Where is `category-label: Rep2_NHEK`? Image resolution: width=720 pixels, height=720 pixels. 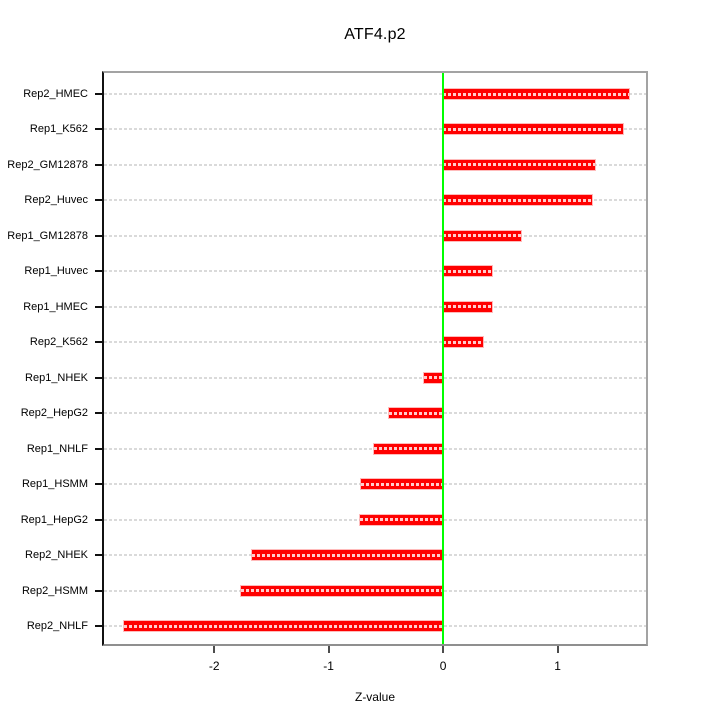
category-label: Rep2_NHEK is located at coordinates (56, 555).